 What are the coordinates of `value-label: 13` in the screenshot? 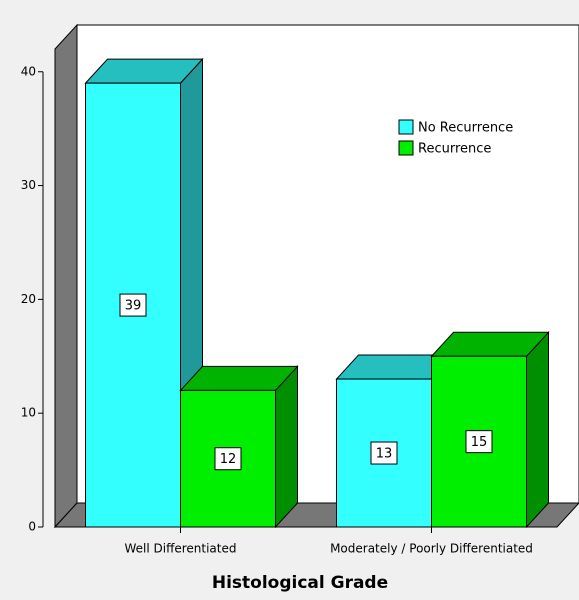 It's located at (384, 454).